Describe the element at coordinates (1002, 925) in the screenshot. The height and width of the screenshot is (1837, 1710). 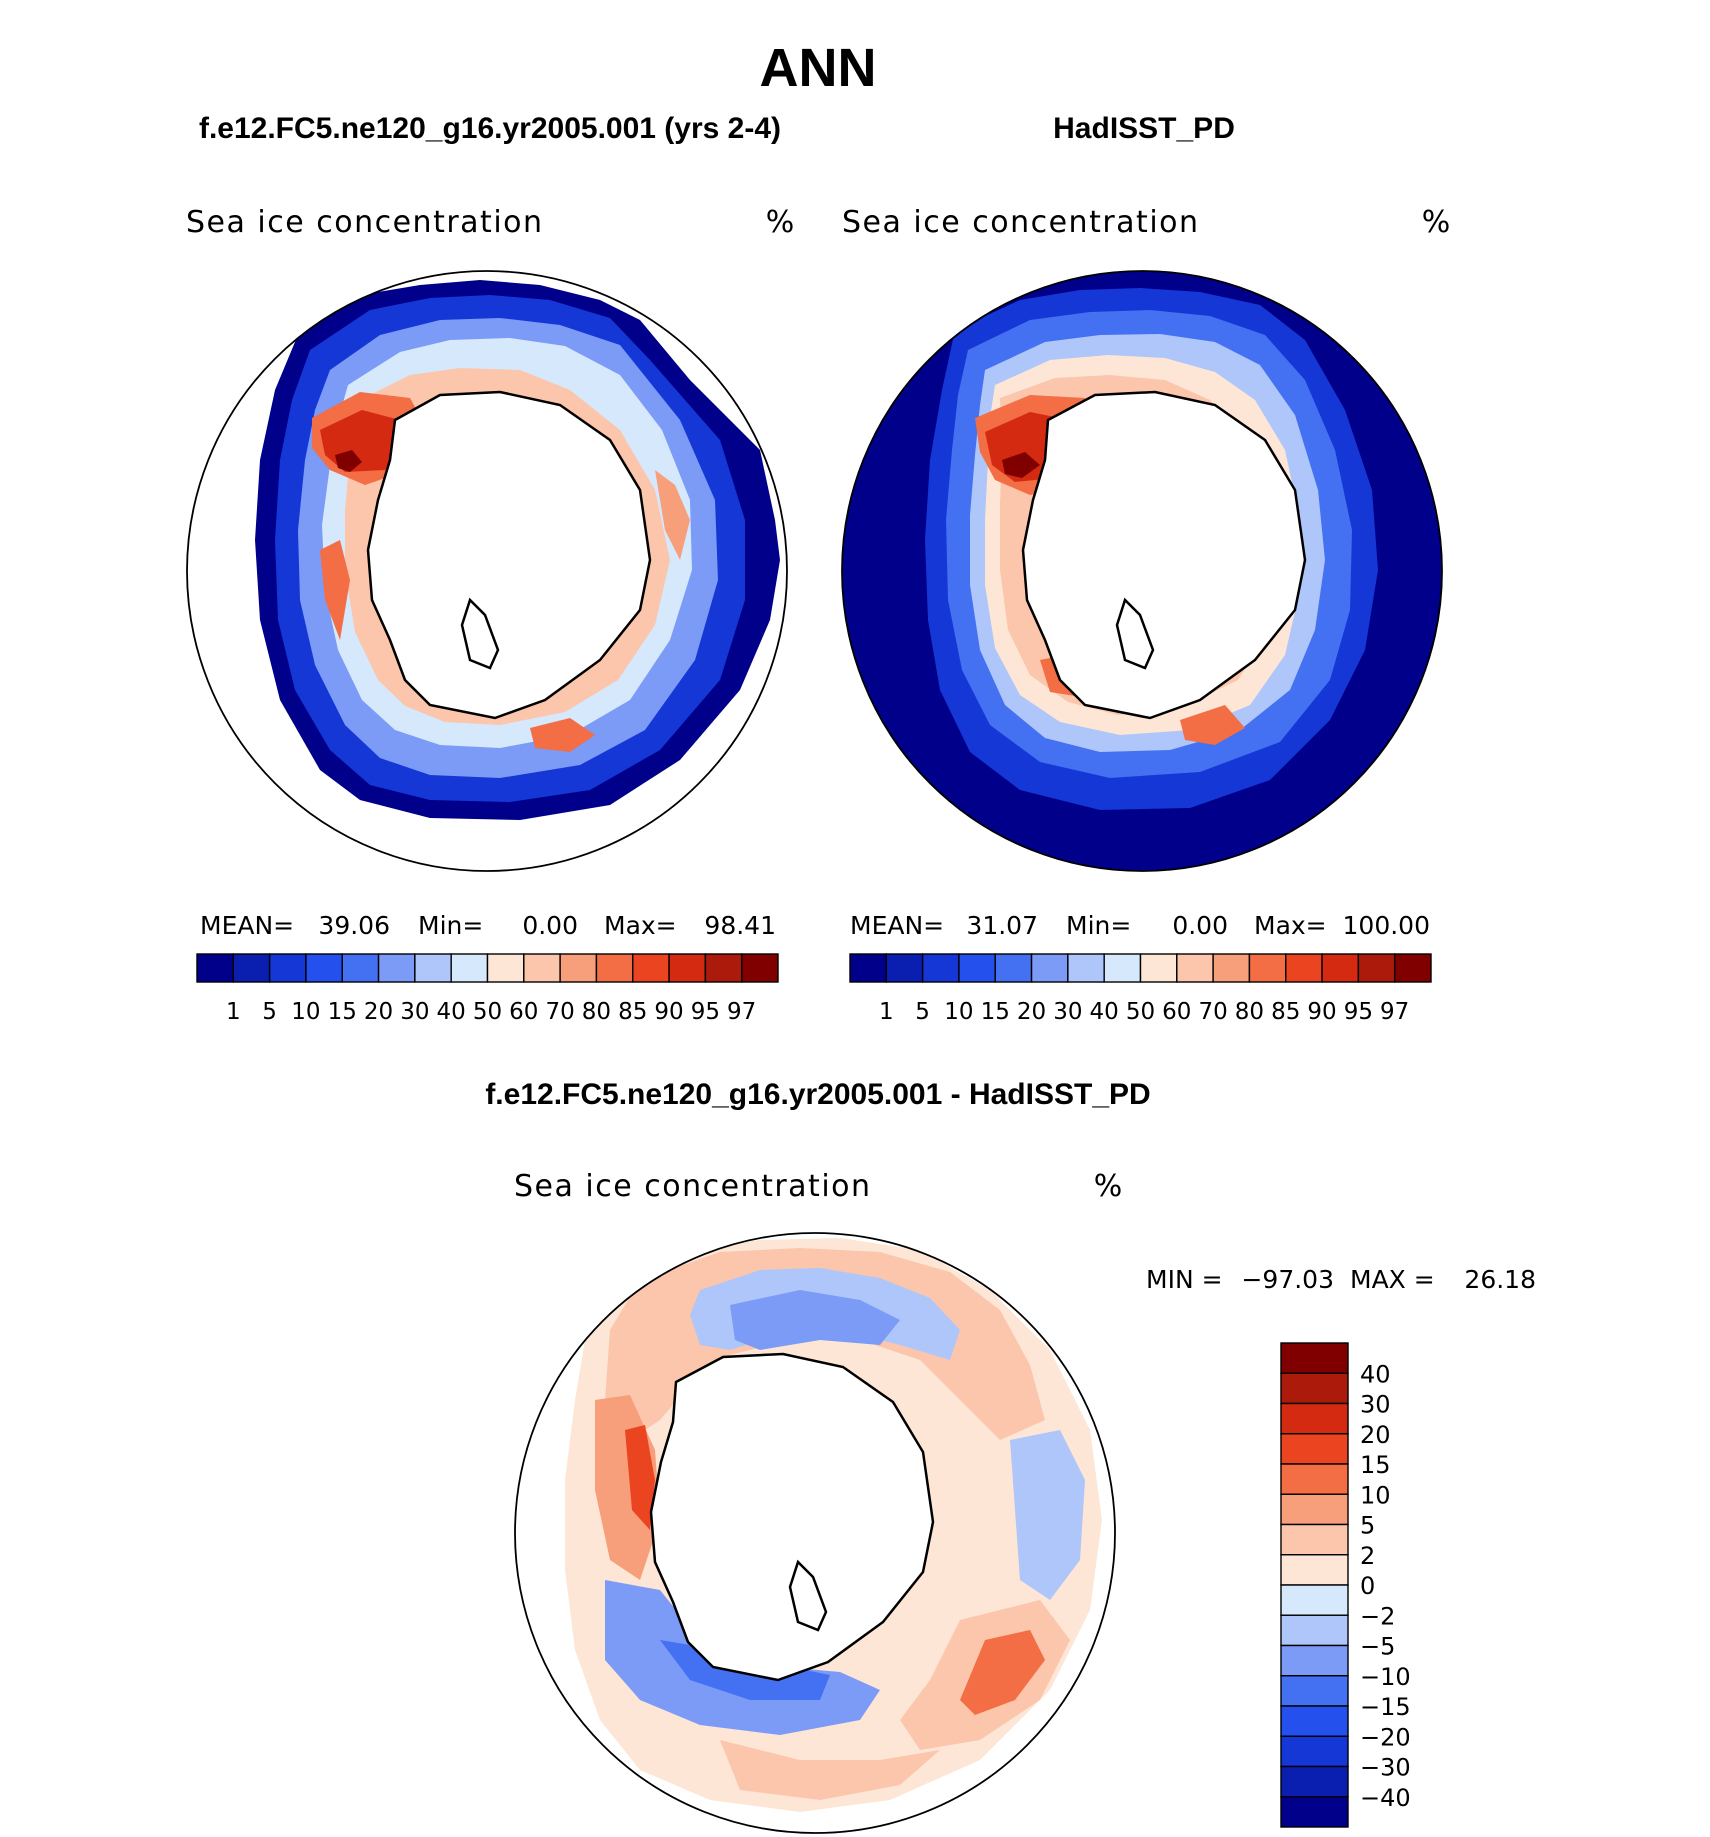
I see `stat-value-mean-obs: 31.07` at that location.